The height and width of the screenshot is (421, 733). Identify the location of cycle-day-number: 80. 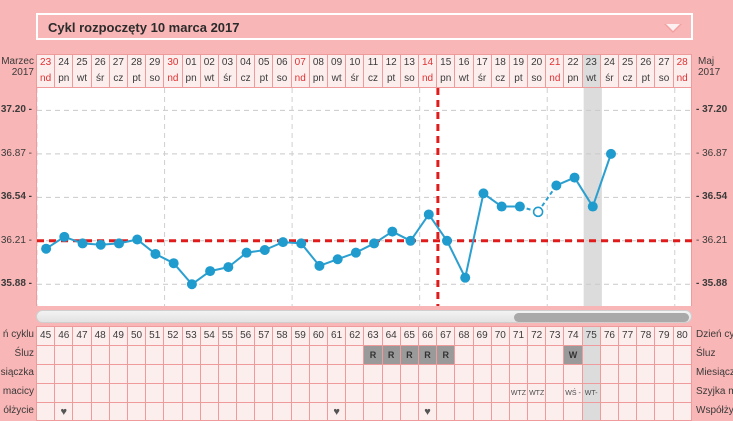
(682, 336).